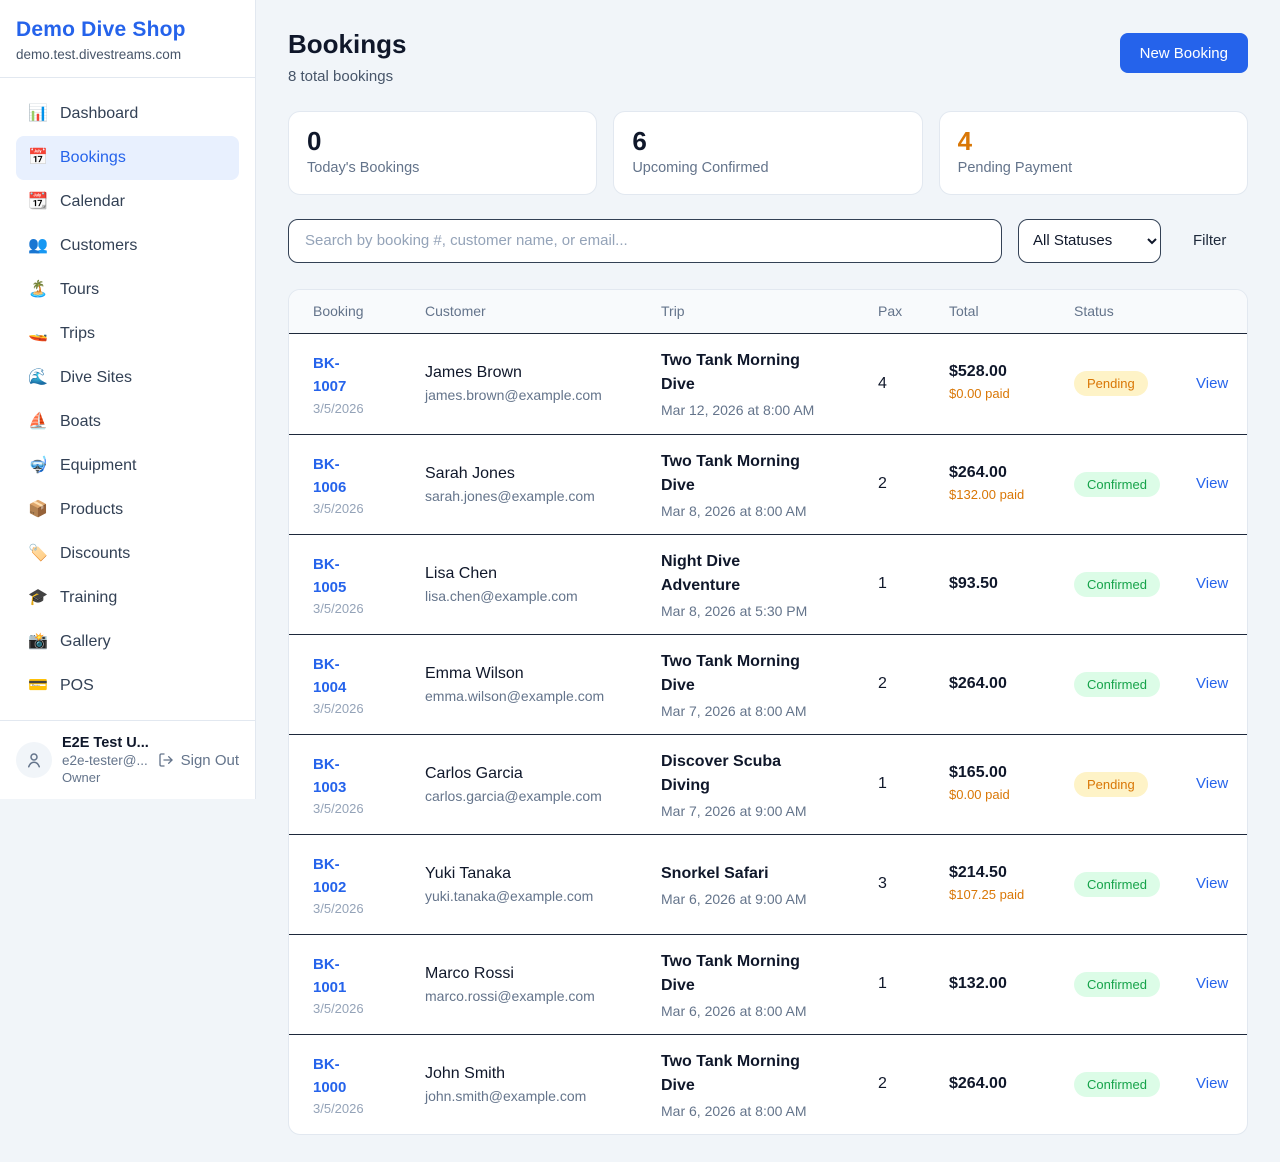 This screenshot has width=1280, height=1162. I want to click on booking-id-link: BK-1000, so click(330, 1075).